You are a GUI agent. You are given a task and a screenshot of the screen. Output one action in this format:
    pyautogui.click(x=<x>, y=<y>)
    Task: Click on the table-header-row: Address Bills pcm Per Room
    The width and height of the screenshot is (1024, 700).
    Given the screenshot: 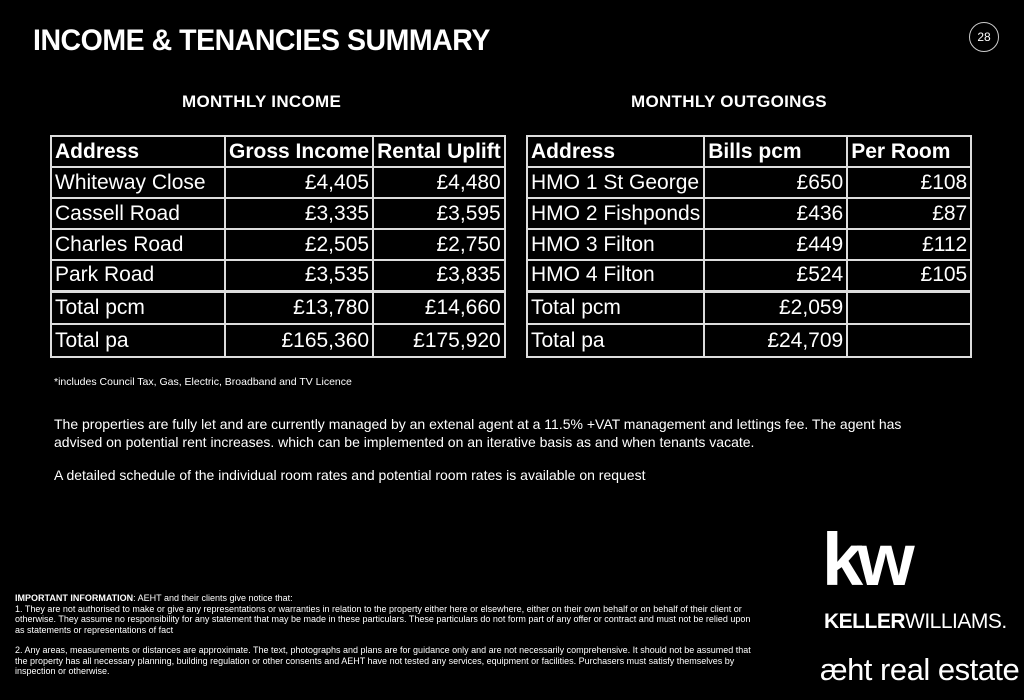 What is the action you would take?
    pyautogui.click(x=749, y=151)
    